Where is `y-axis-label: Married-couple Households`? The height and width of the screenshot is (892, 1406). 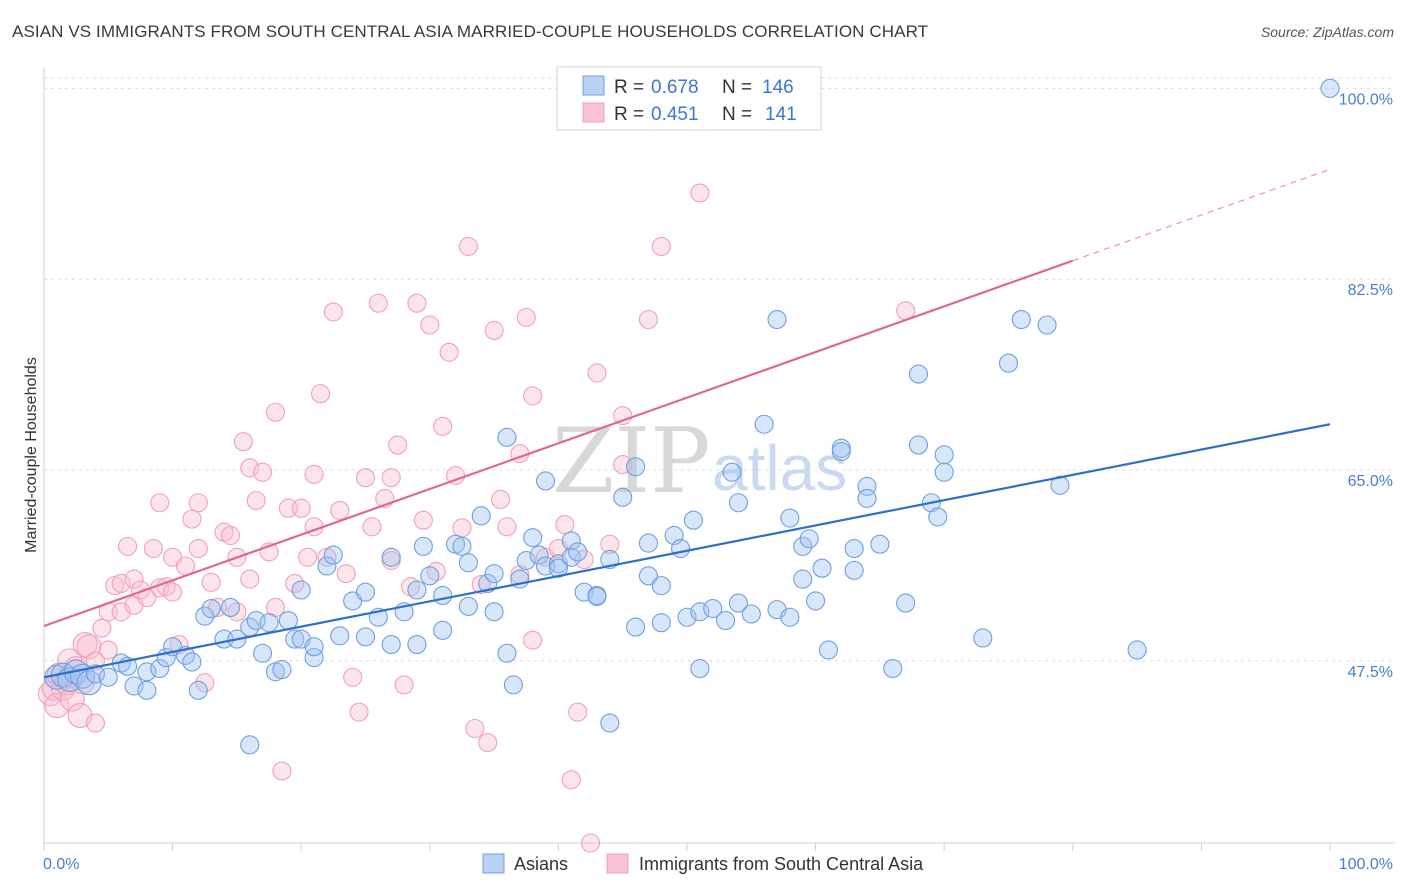 y-axis-label: Married-couple Households is located at coordinates (31, 455).